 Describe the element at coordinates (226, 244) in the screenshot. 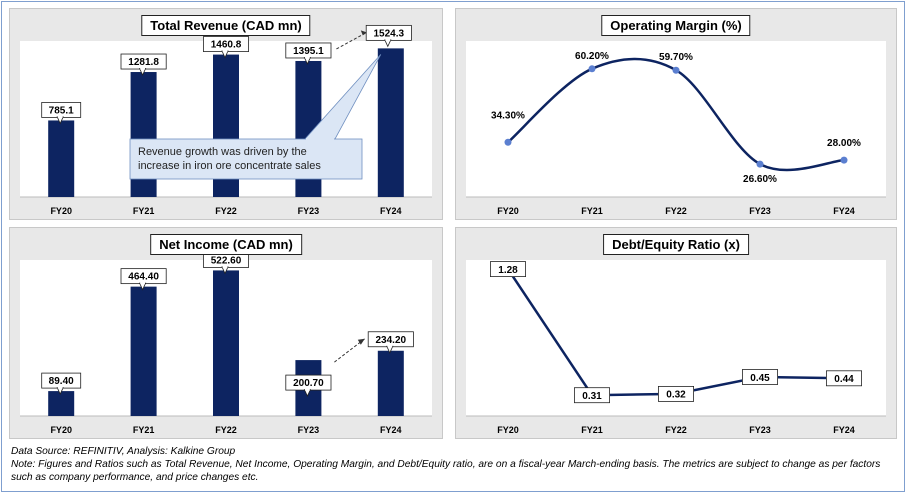

I see `net-income-chart-title: Net Income (CAD mn)` at that location.